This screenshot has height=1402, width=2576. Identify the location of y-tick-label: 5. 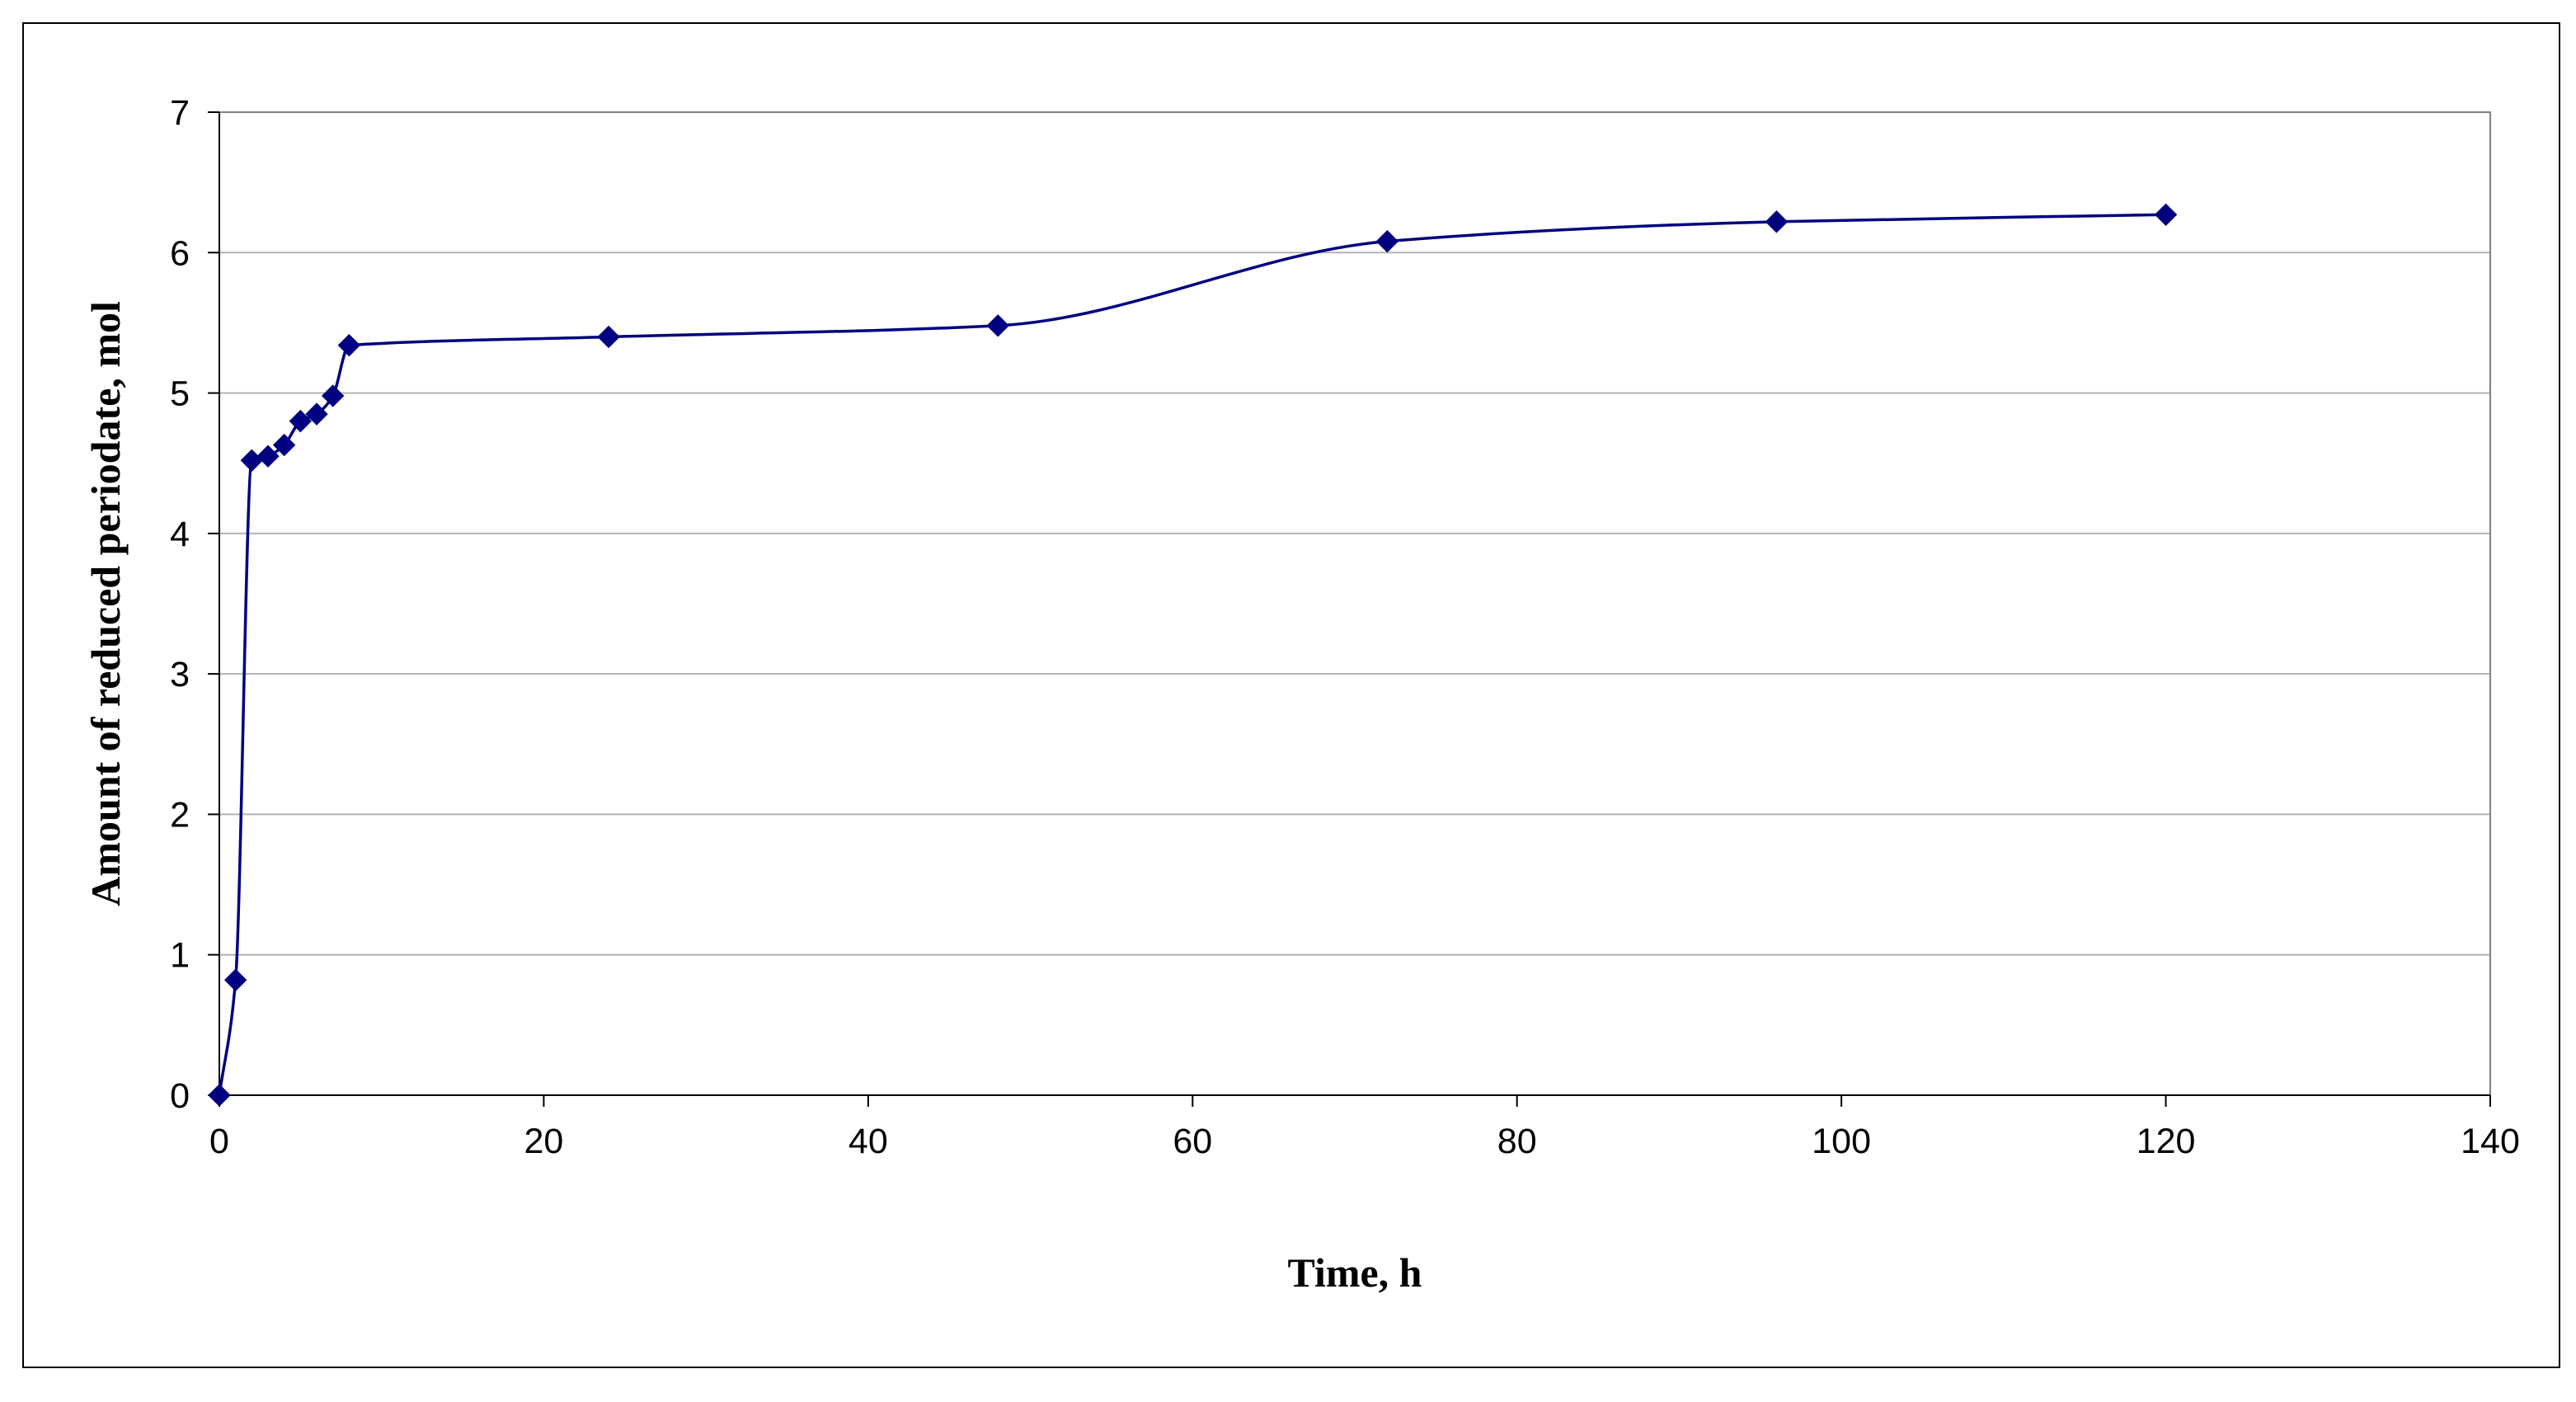
(180, 394).